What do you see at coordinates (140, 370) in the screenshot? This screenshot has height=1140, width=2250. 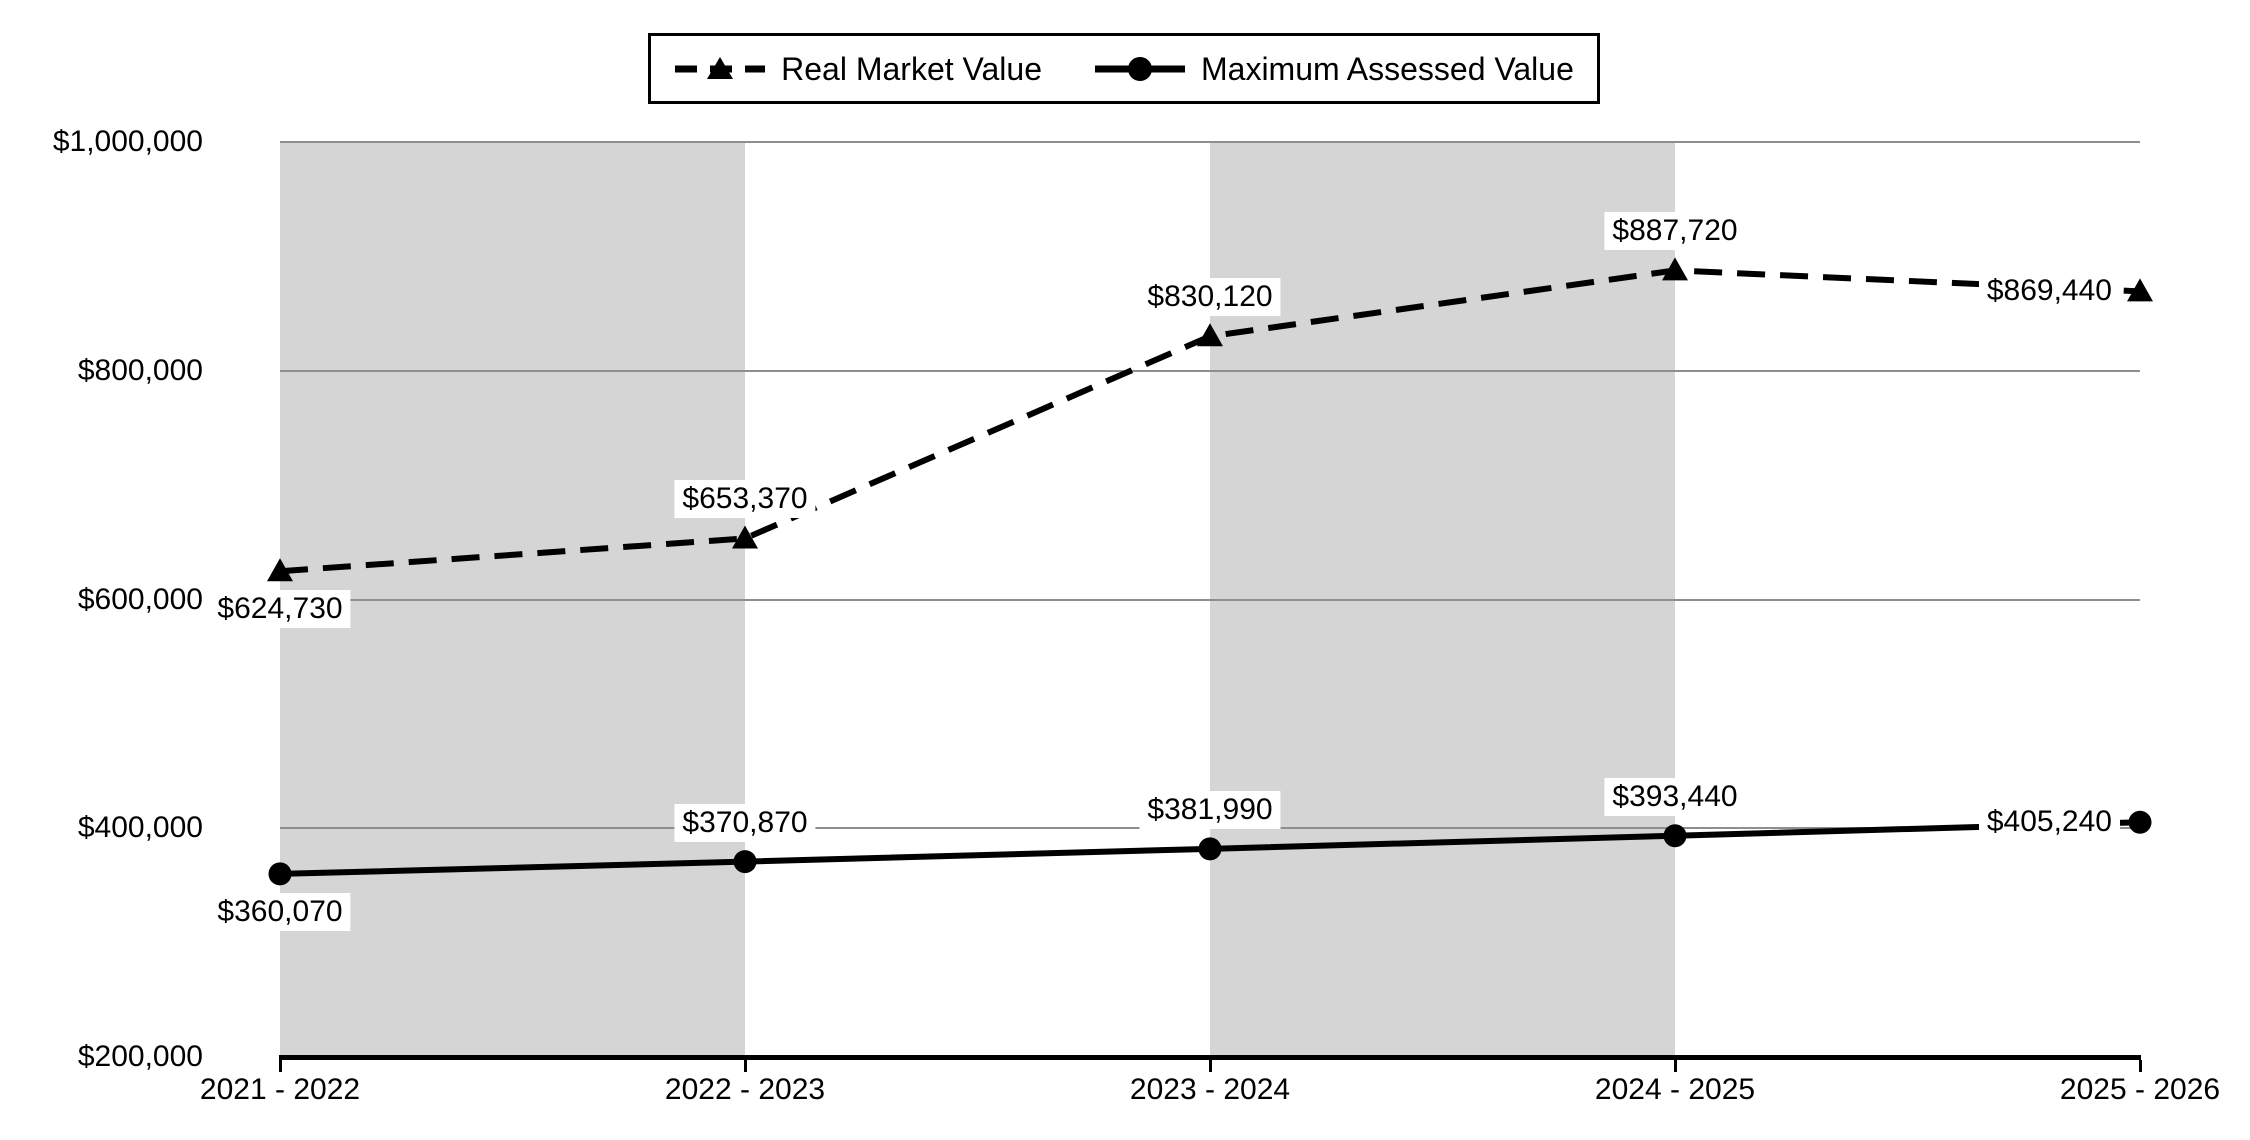 I see `y-axis-tick-label: $800,000` at bounding box center [140, 370].